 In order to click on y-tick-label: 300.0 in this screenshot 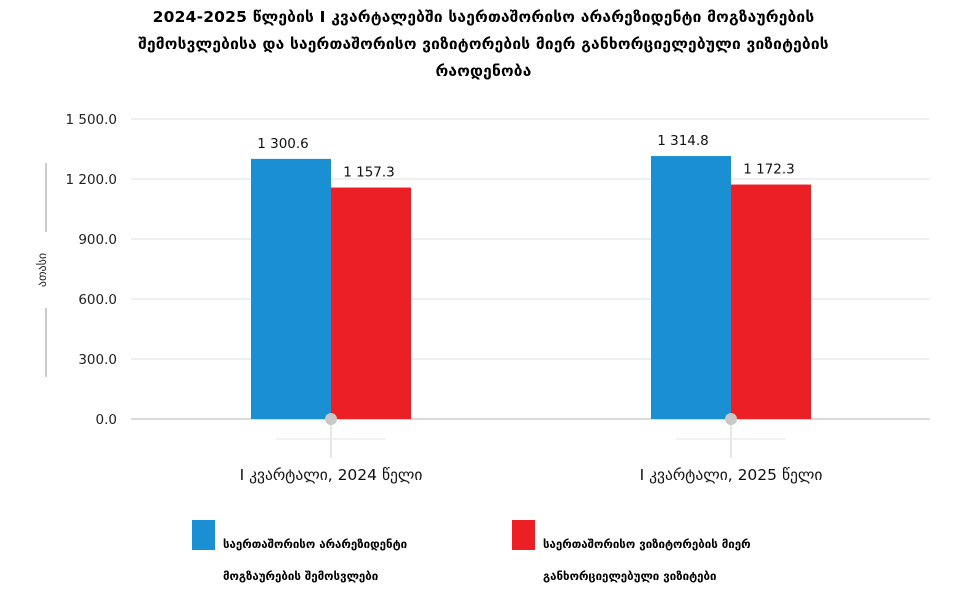, I will do `click(97, 360)`.